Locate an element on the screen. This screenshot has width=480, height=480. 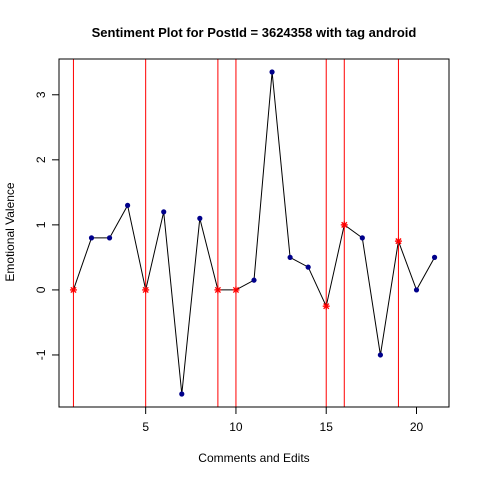
y-axis-label: Emotional Valence is located at coordinates (10, 231).